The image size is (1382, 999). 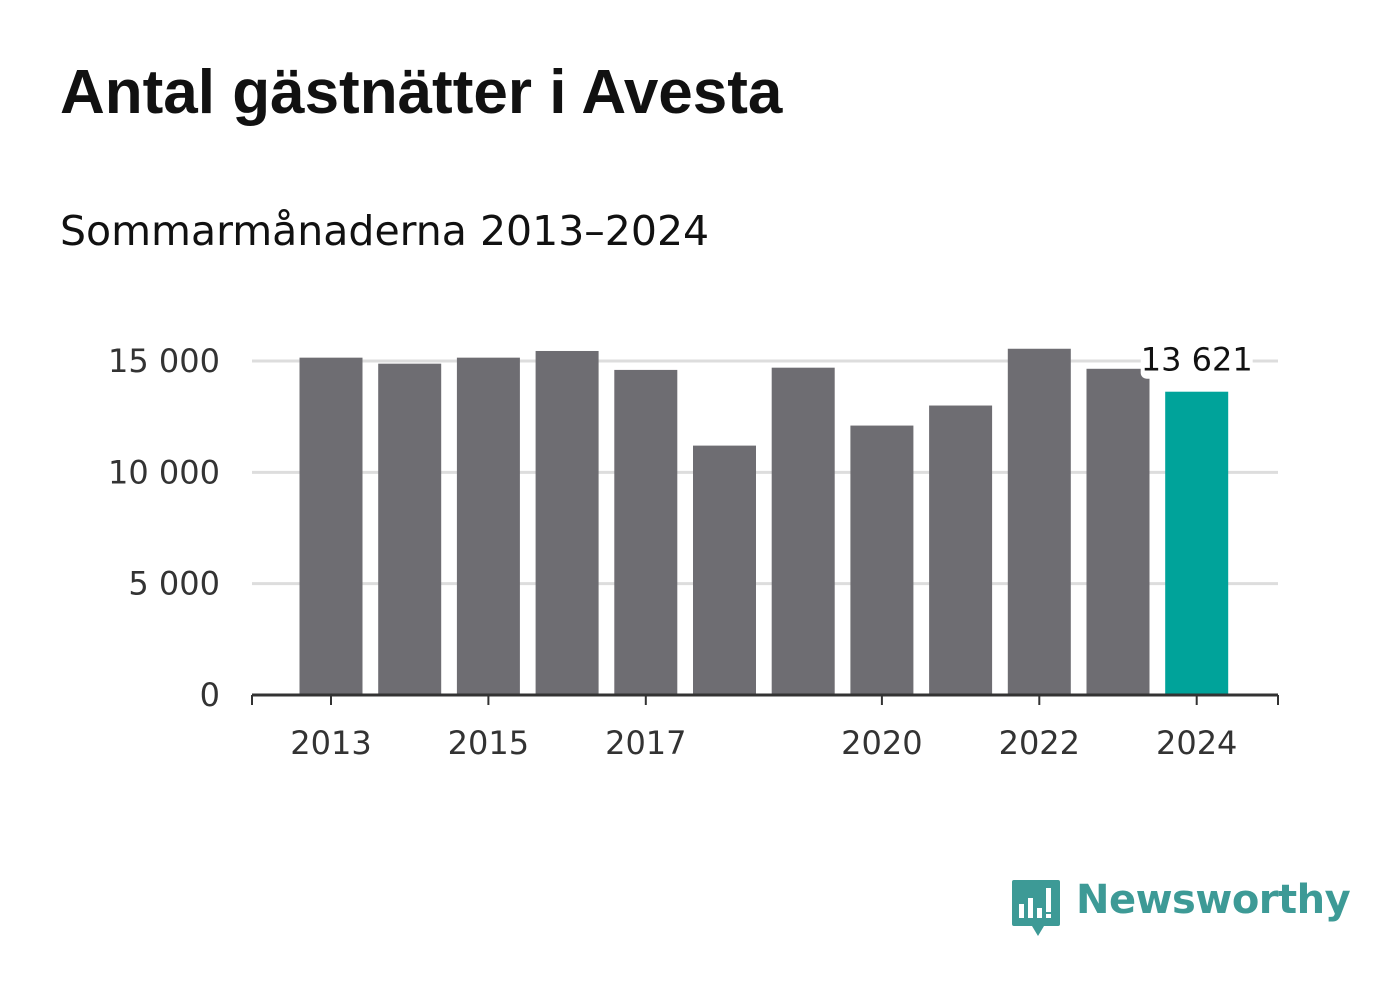 What do you see at coordinates (385, 231) in the screenshot?
I see `chart-subtitle: Sommarmånaderna 2013–2024` at bounding box center [385, 231].